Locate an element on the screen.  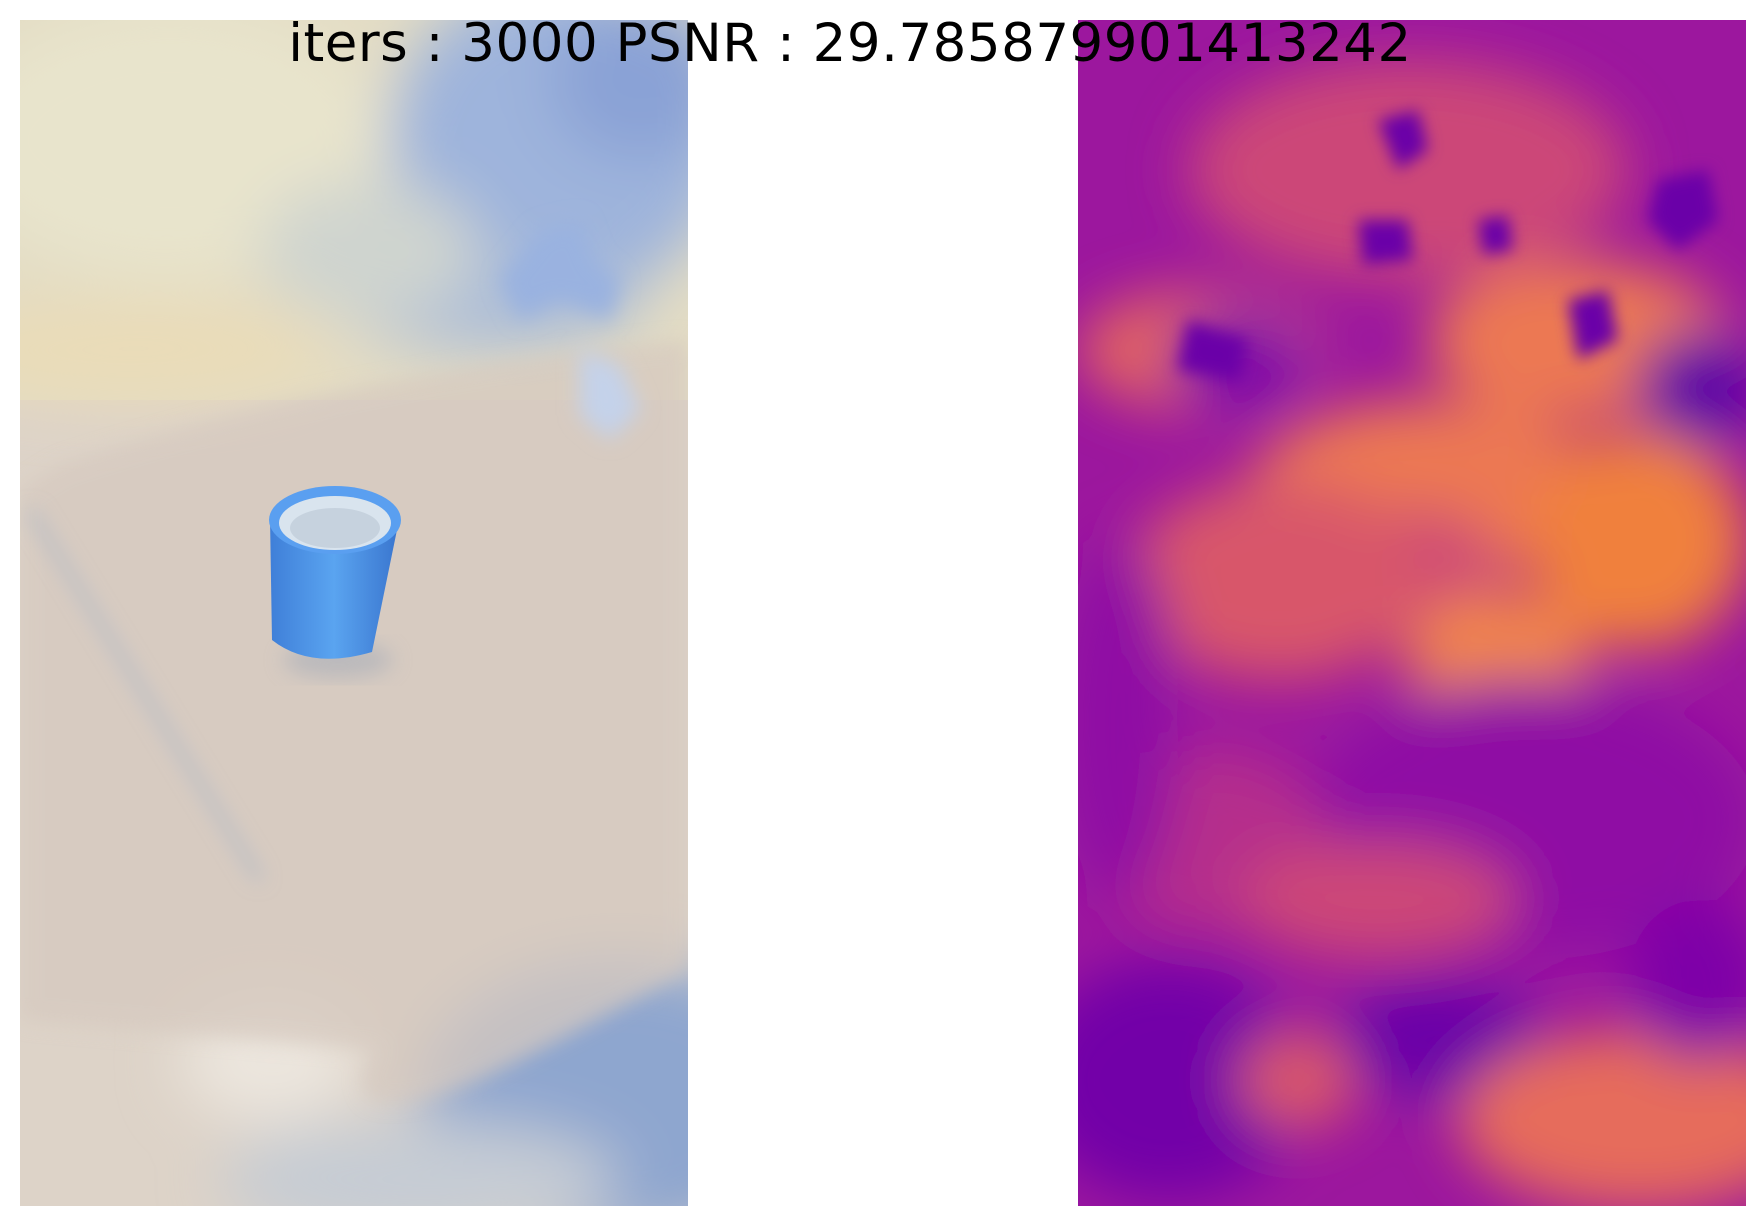
blue-cup is located at coordinates (335, 582).